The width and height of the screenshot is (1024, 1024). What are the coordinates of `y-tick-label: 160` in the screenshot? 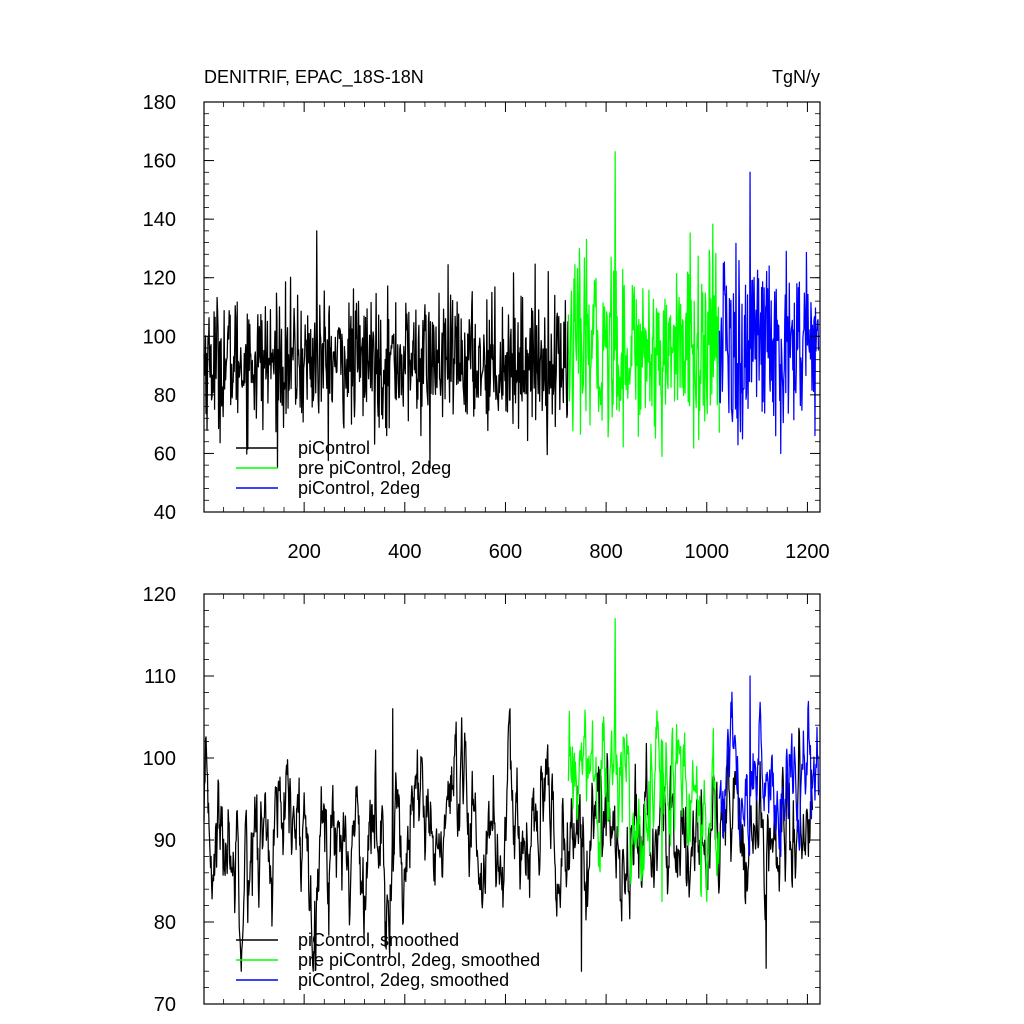 It's located at (159, 162).